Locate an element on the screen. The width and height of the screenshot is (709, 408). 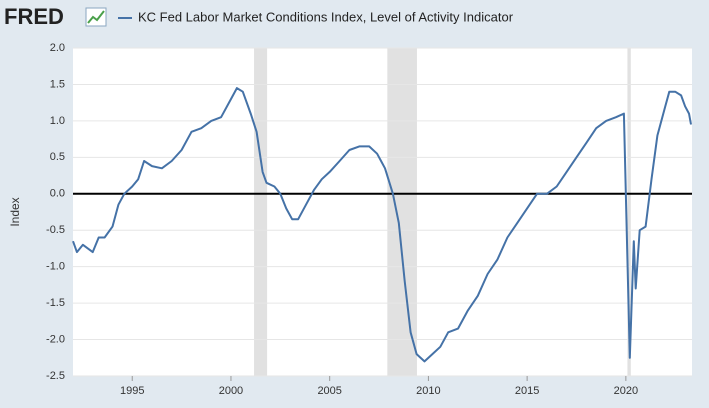
y-tick-label: -2.0 is located at coordinates (55, 339).